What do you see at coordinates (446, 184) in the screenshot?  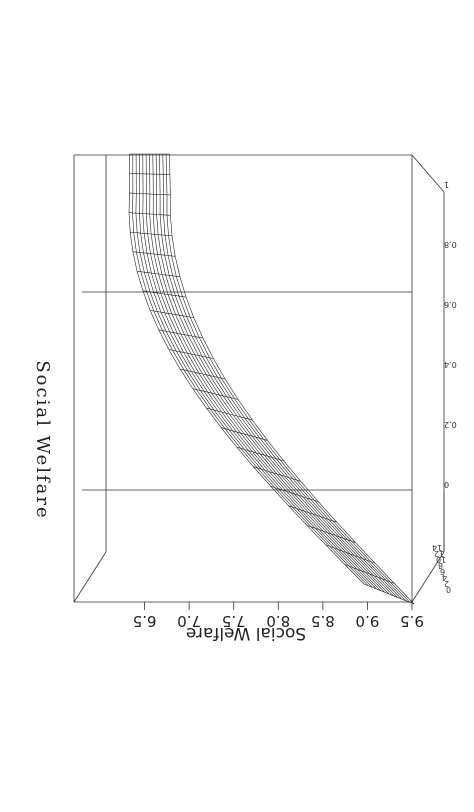 I see `y-tick-label: 1` at bounding box center [446, 184].